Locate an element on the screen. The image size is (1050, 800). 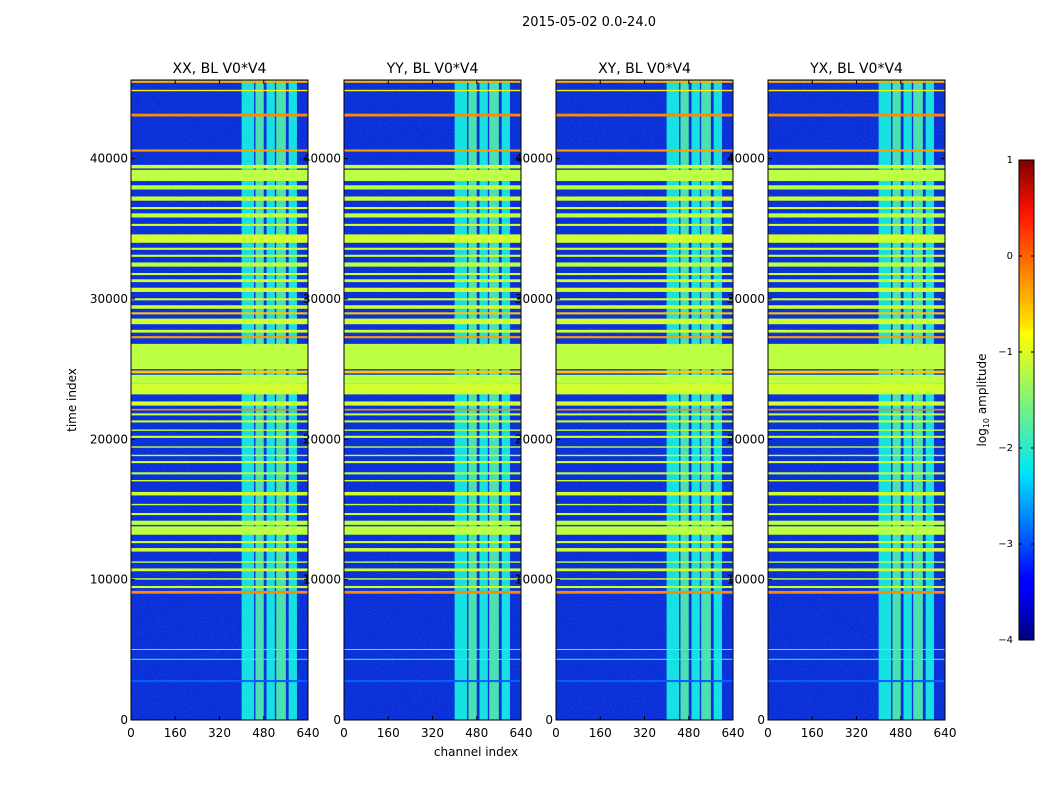
colorbar-tick-label: 0 is located at coordinates (1010, 256).